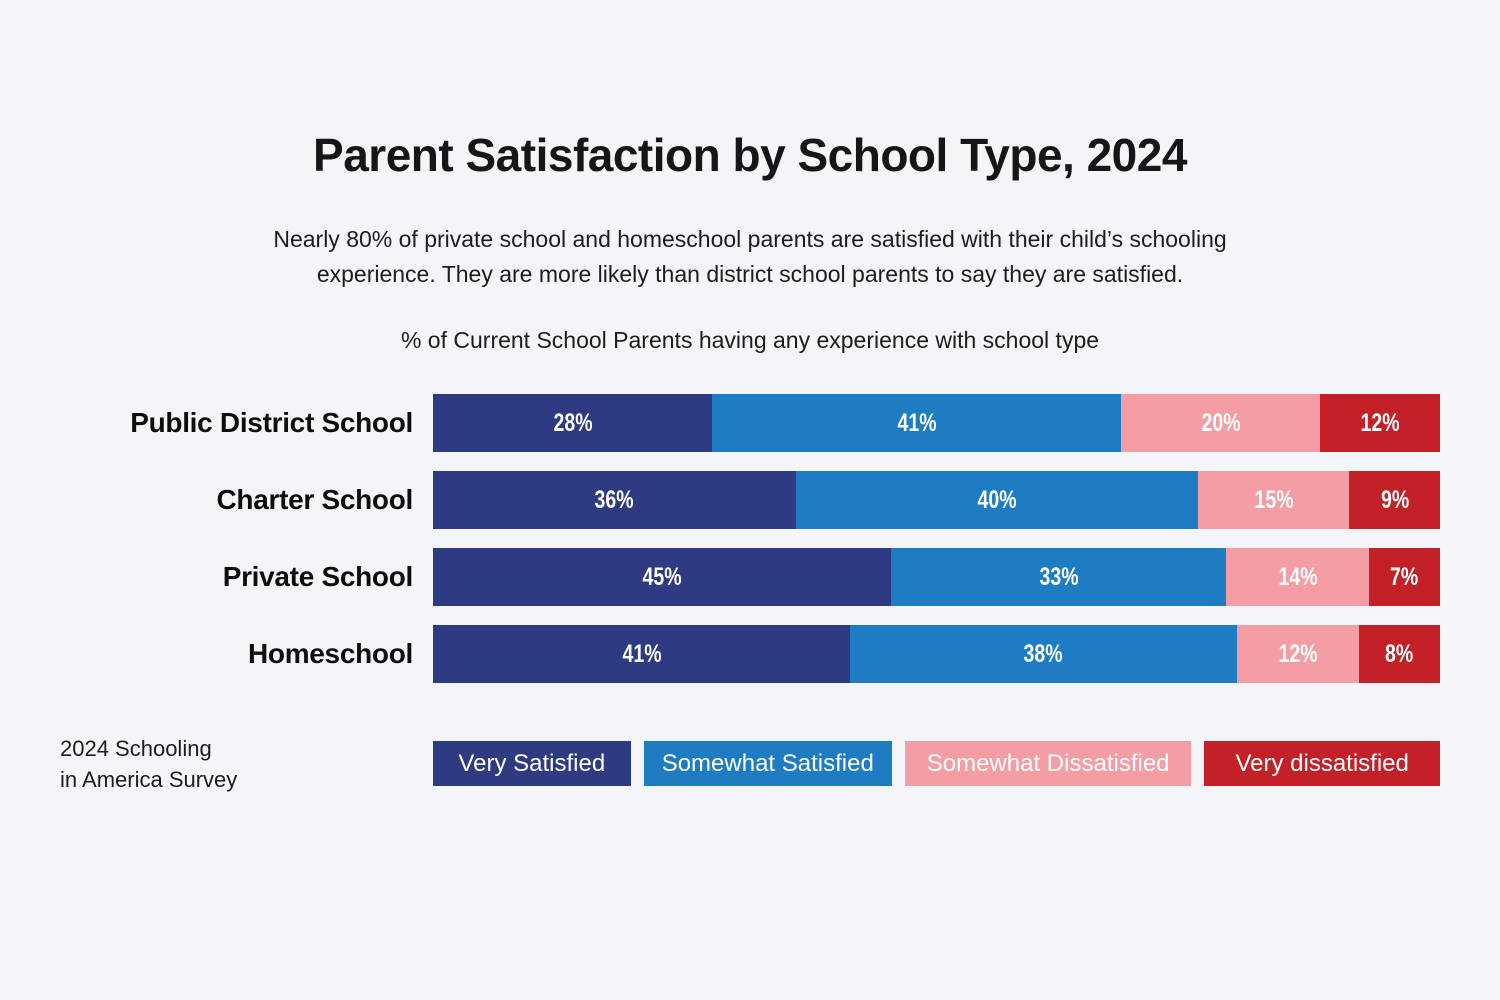  I want to click on chart-title: Parent Satisfaction by School Type, 2024, so click(750, 155).